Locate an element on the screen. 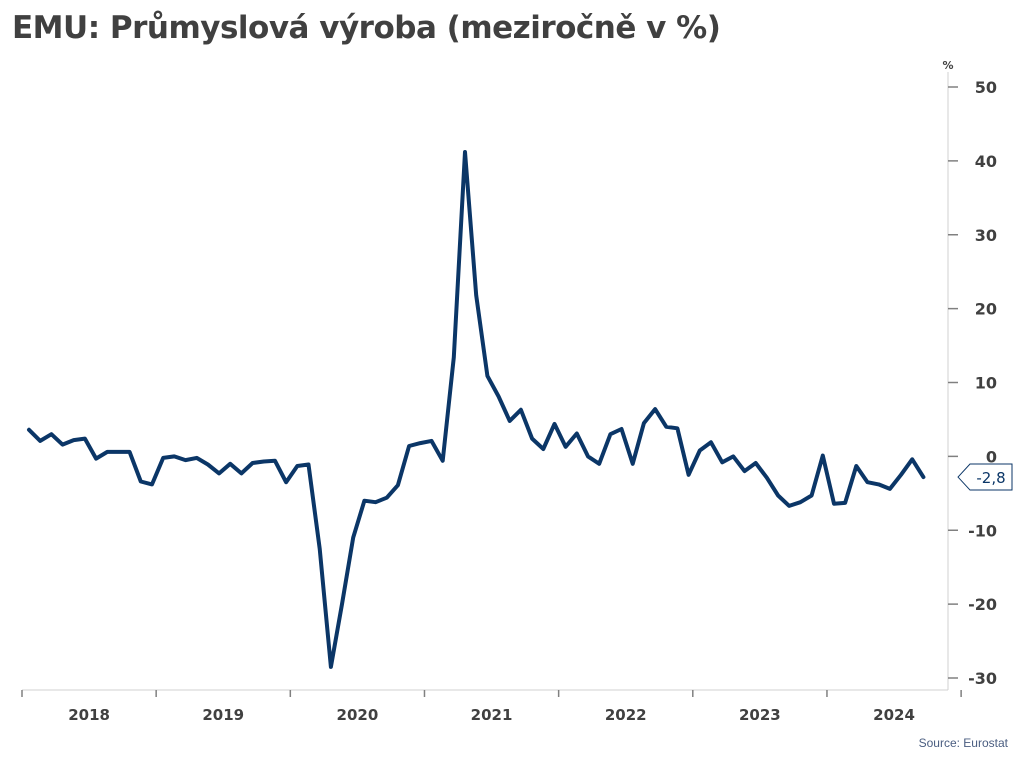  callout-box is located at coordinates (985, 477).